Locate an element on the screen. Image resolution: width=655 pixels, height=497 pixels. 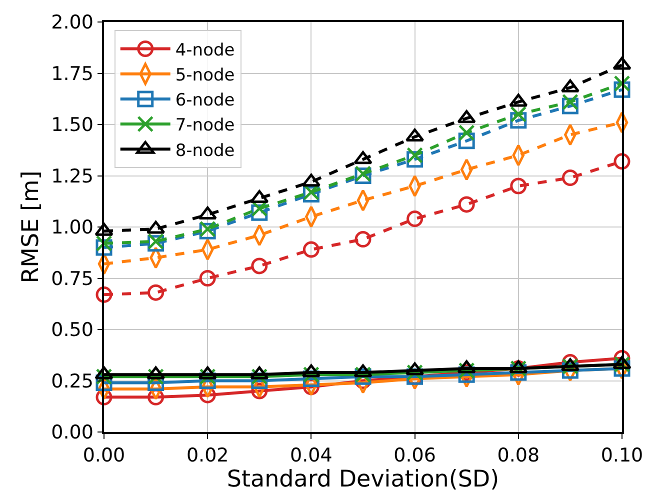
x-tick-label: 0.08 is located at coordinates (518, 455).